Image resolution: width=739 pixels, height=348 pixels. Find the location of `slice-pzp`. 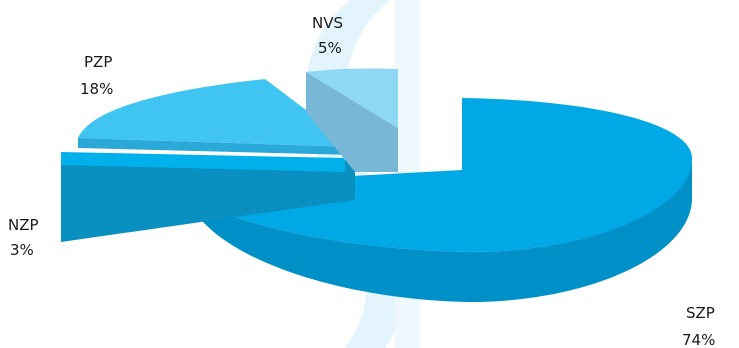

slice-pzp is located at coordinates (216, 127).